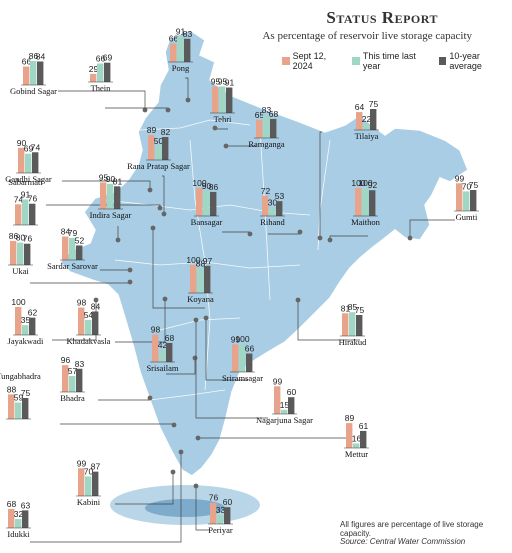 The width and height of the screenshot is (512, 553). What do you see at coordinates (181, 68) in the screenshot?
I see `reservoir-label-pong: Pong` at bounding box center [181, 68].